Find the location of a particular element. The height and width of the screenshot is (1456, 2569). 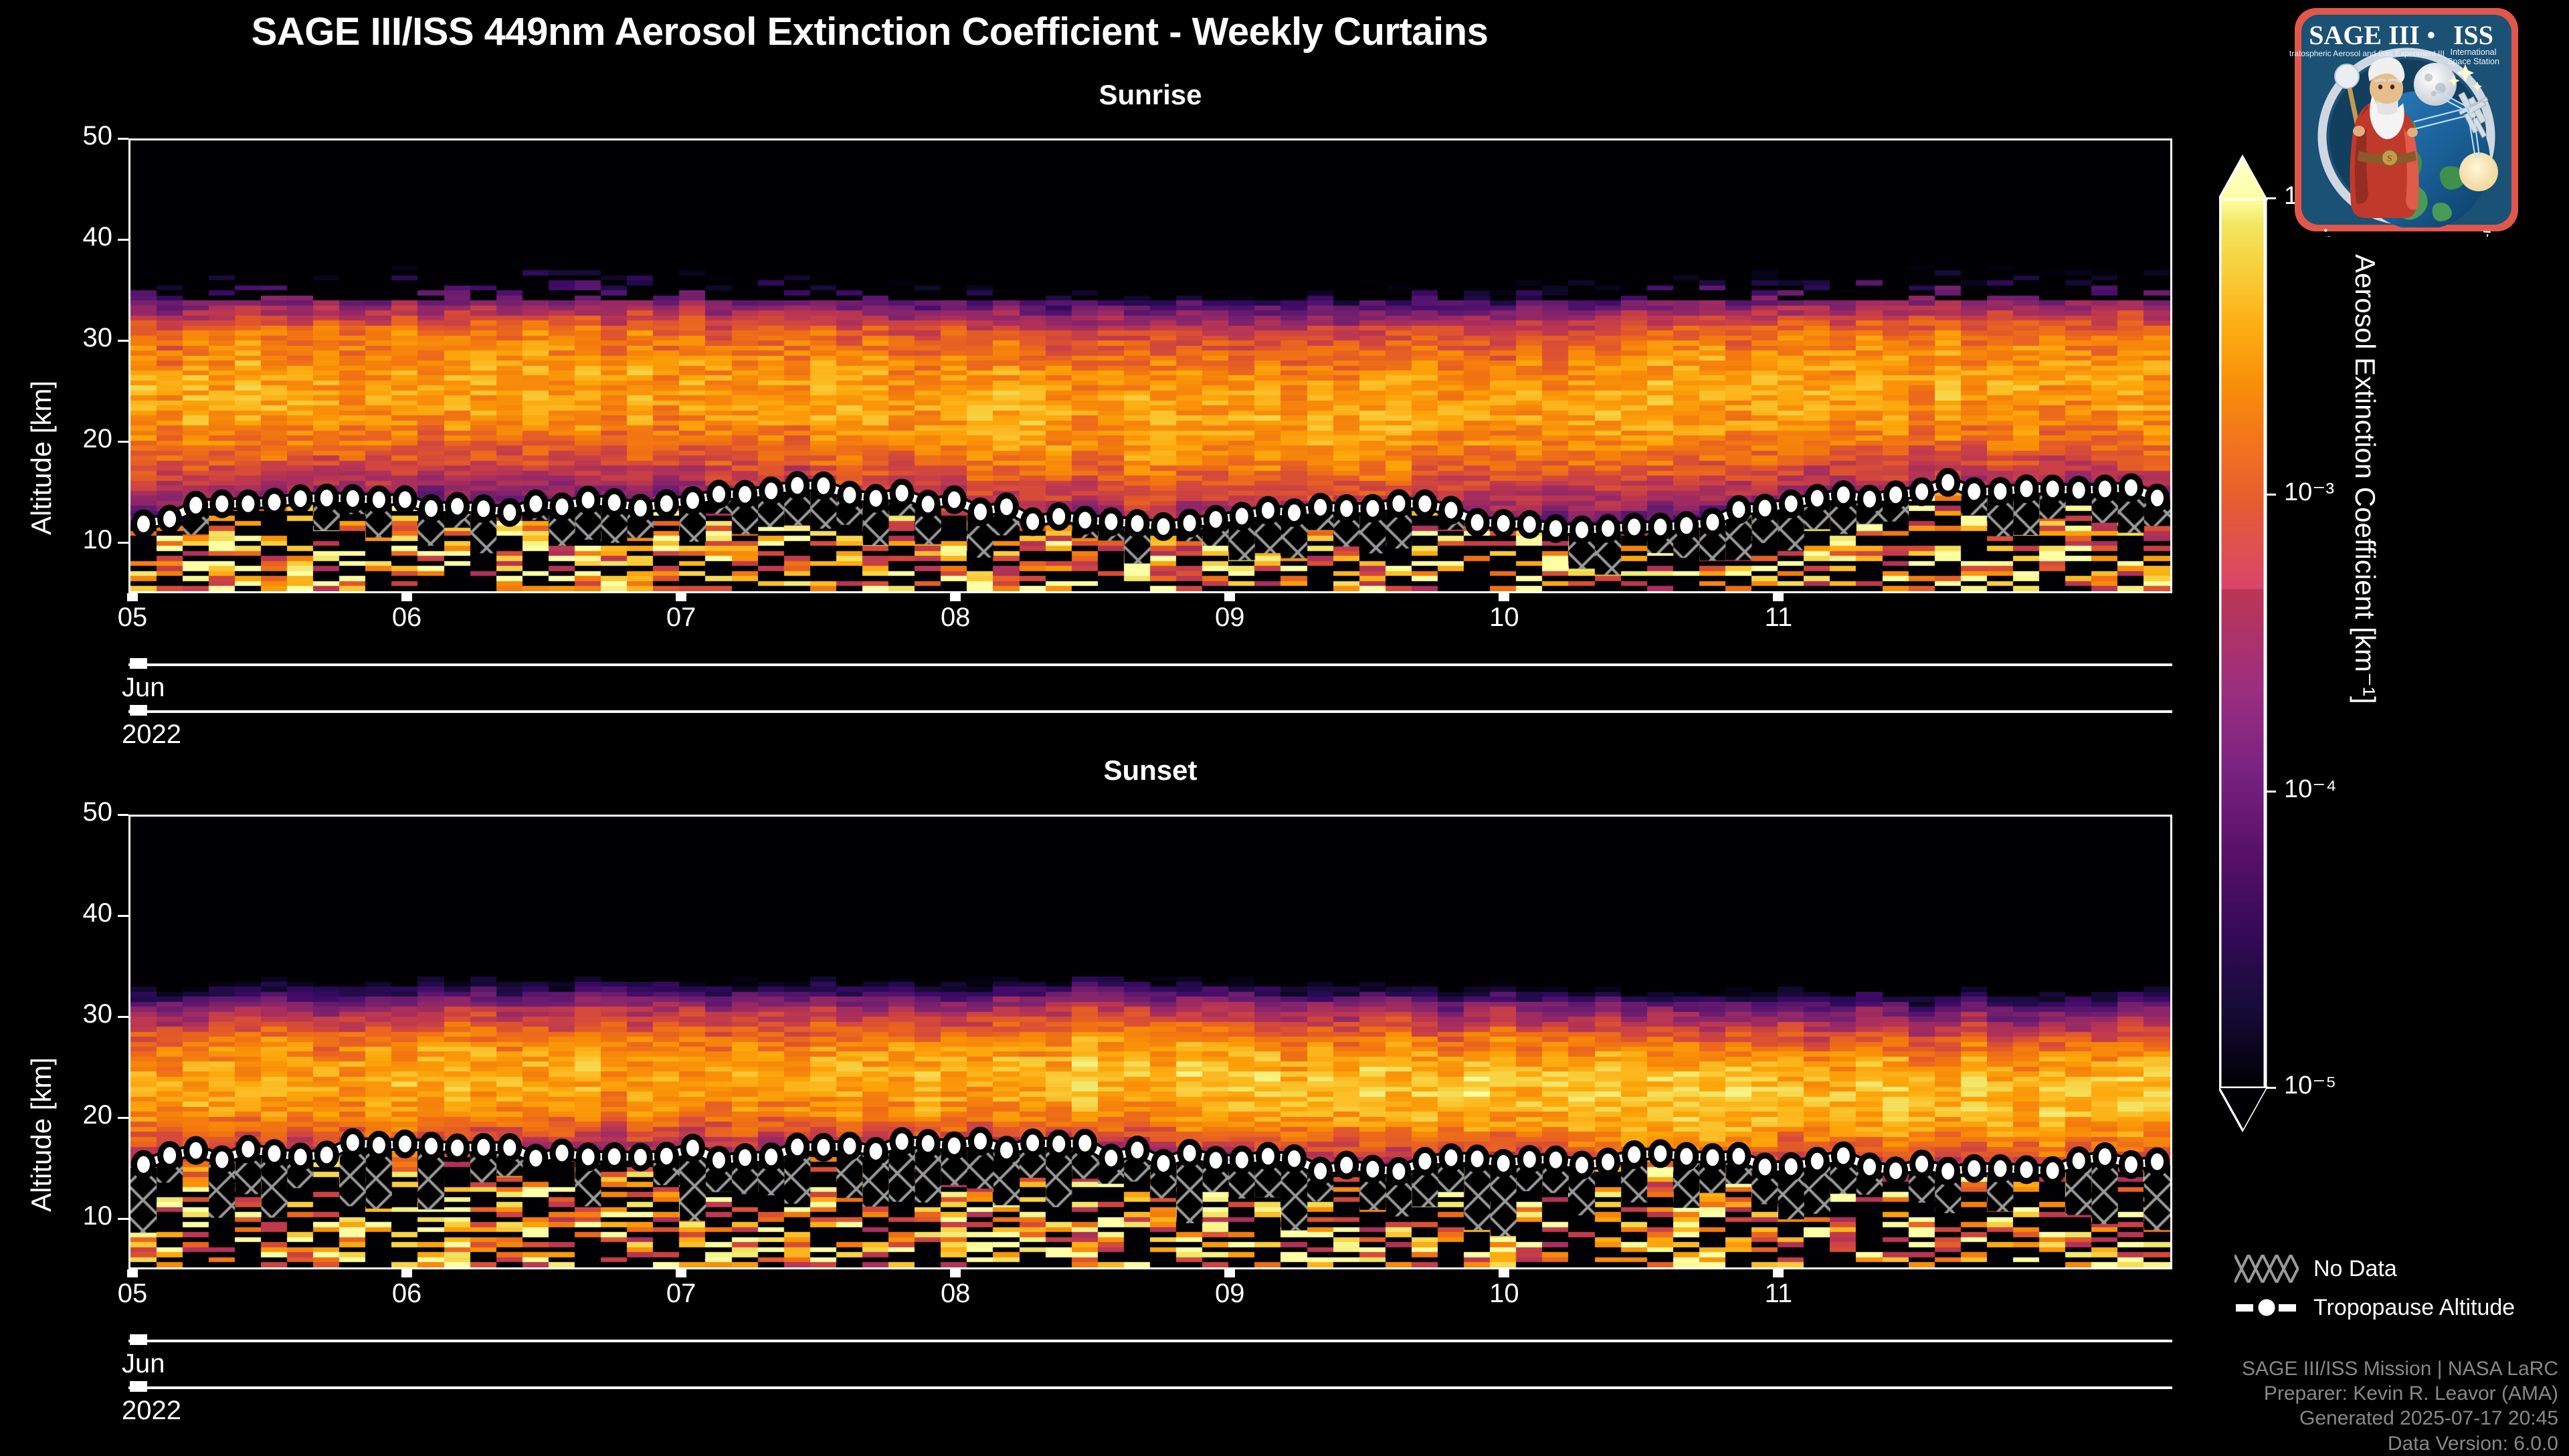

colorbar-top-extend-fill is located at coordinates (2243, 178).